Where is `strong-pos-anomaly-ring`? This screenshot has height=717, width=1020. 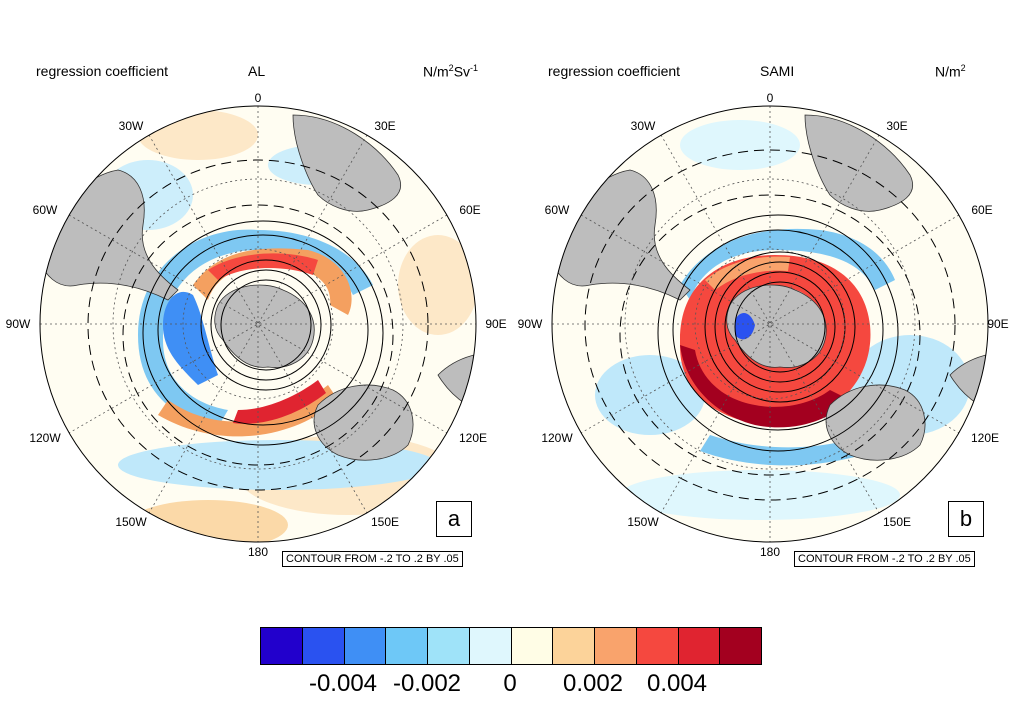 strong-pos-anomaly-ring is located at coordinates (775, 340).